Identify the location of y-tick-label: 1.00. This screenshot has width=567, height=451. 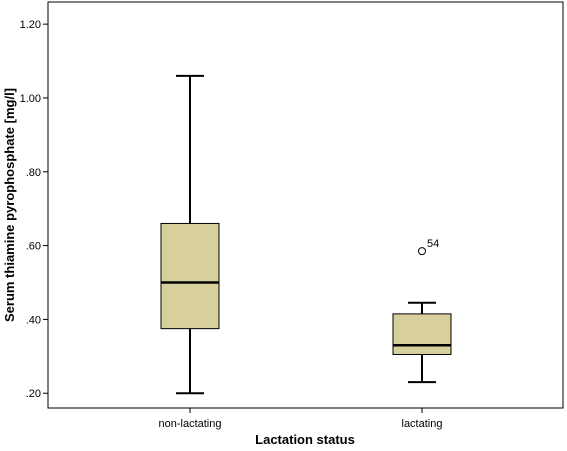
(30, 99).